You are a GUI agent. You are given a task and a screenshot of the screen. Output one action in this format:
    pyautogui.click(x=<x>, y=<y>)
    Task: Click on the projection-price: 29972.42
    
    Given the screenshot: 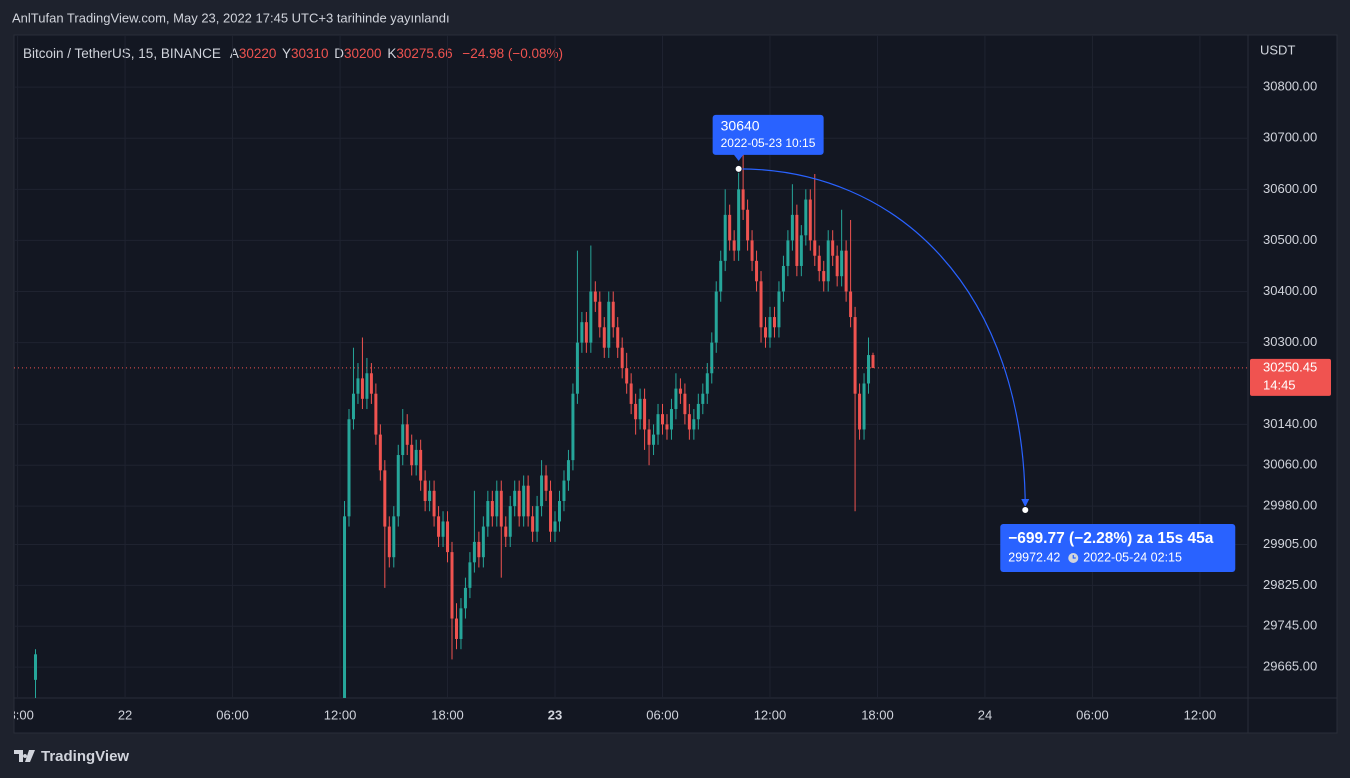 What is the action you would take?
    pyautogui.click(x=1034, y=557)
    